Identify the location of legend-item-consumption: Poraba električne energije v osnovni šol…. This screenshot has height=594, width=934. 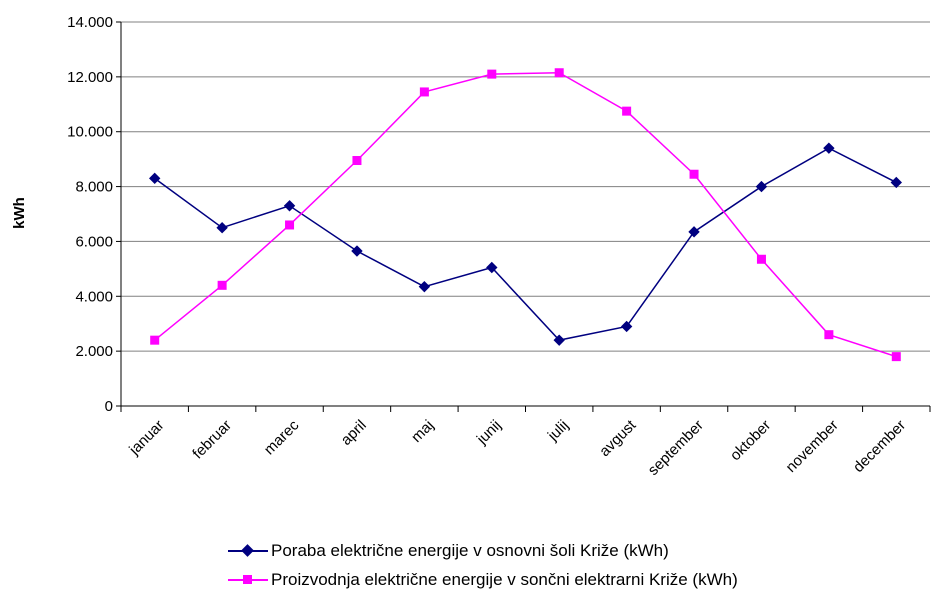
(538, 550).